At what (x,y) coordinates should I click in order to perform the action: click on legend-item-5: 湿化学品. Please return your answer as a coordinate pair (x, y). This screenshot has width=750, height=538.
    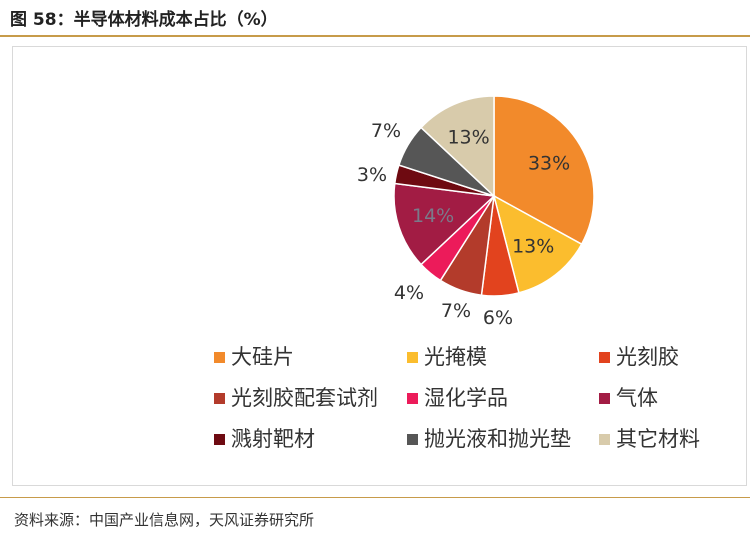
    Looking at the image, I should click on (457, 398).